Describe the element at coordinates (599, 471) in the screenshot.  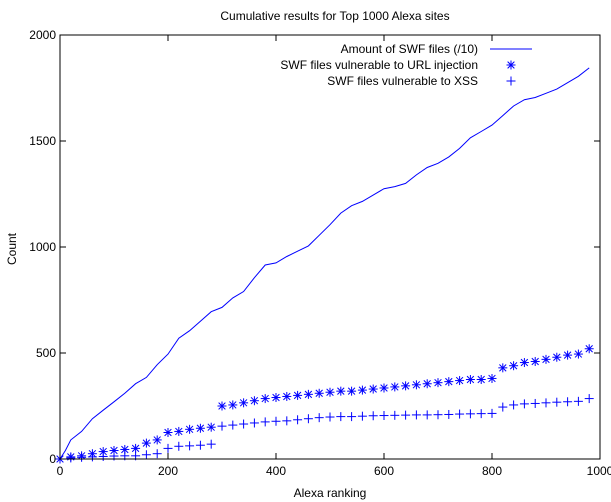
I see `x-tick-label: 1000` at that location.